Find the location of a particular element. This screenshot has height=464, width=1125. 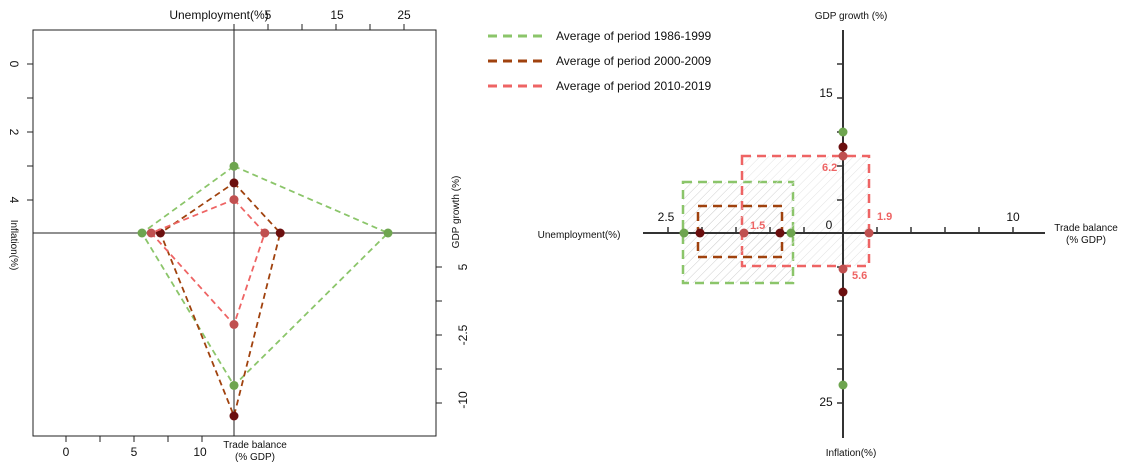

left-top-tick-label: 5 is located at coordinates (268, 15).